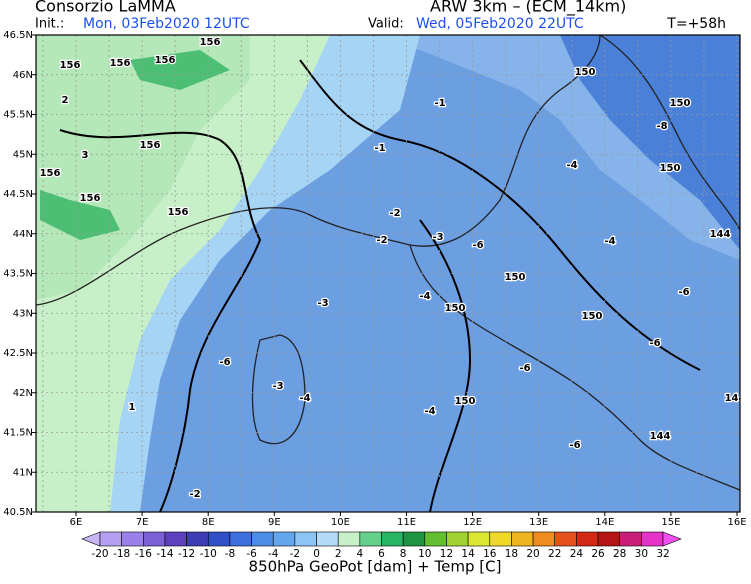 This screenshot has height=584, width=751. What do you see at coordinates (23, 234) in the screenshot?
I see `lat-label: 44N` at bounding box center [23, 234].